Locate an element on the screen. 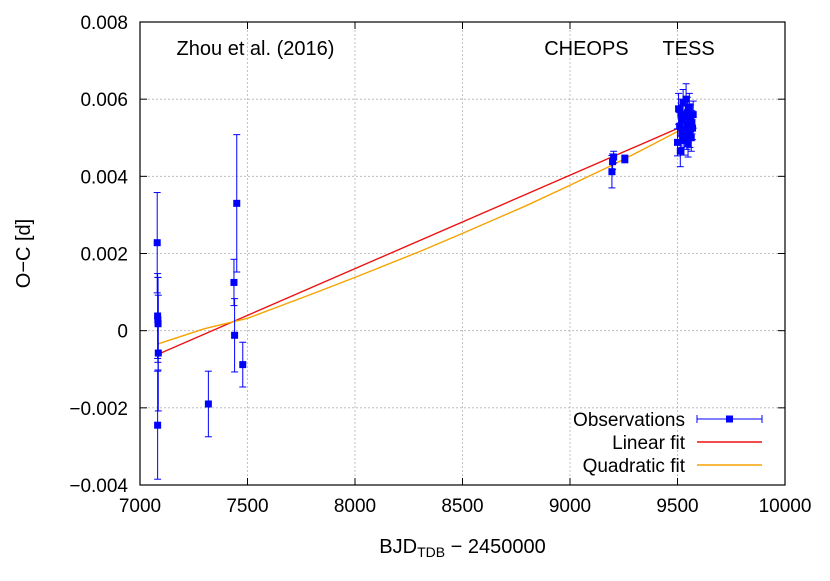 The width and height of the screenshot is (830, 581). x-axis-title: BJDTDB − 2450000 is located at coordinates (462, 548).